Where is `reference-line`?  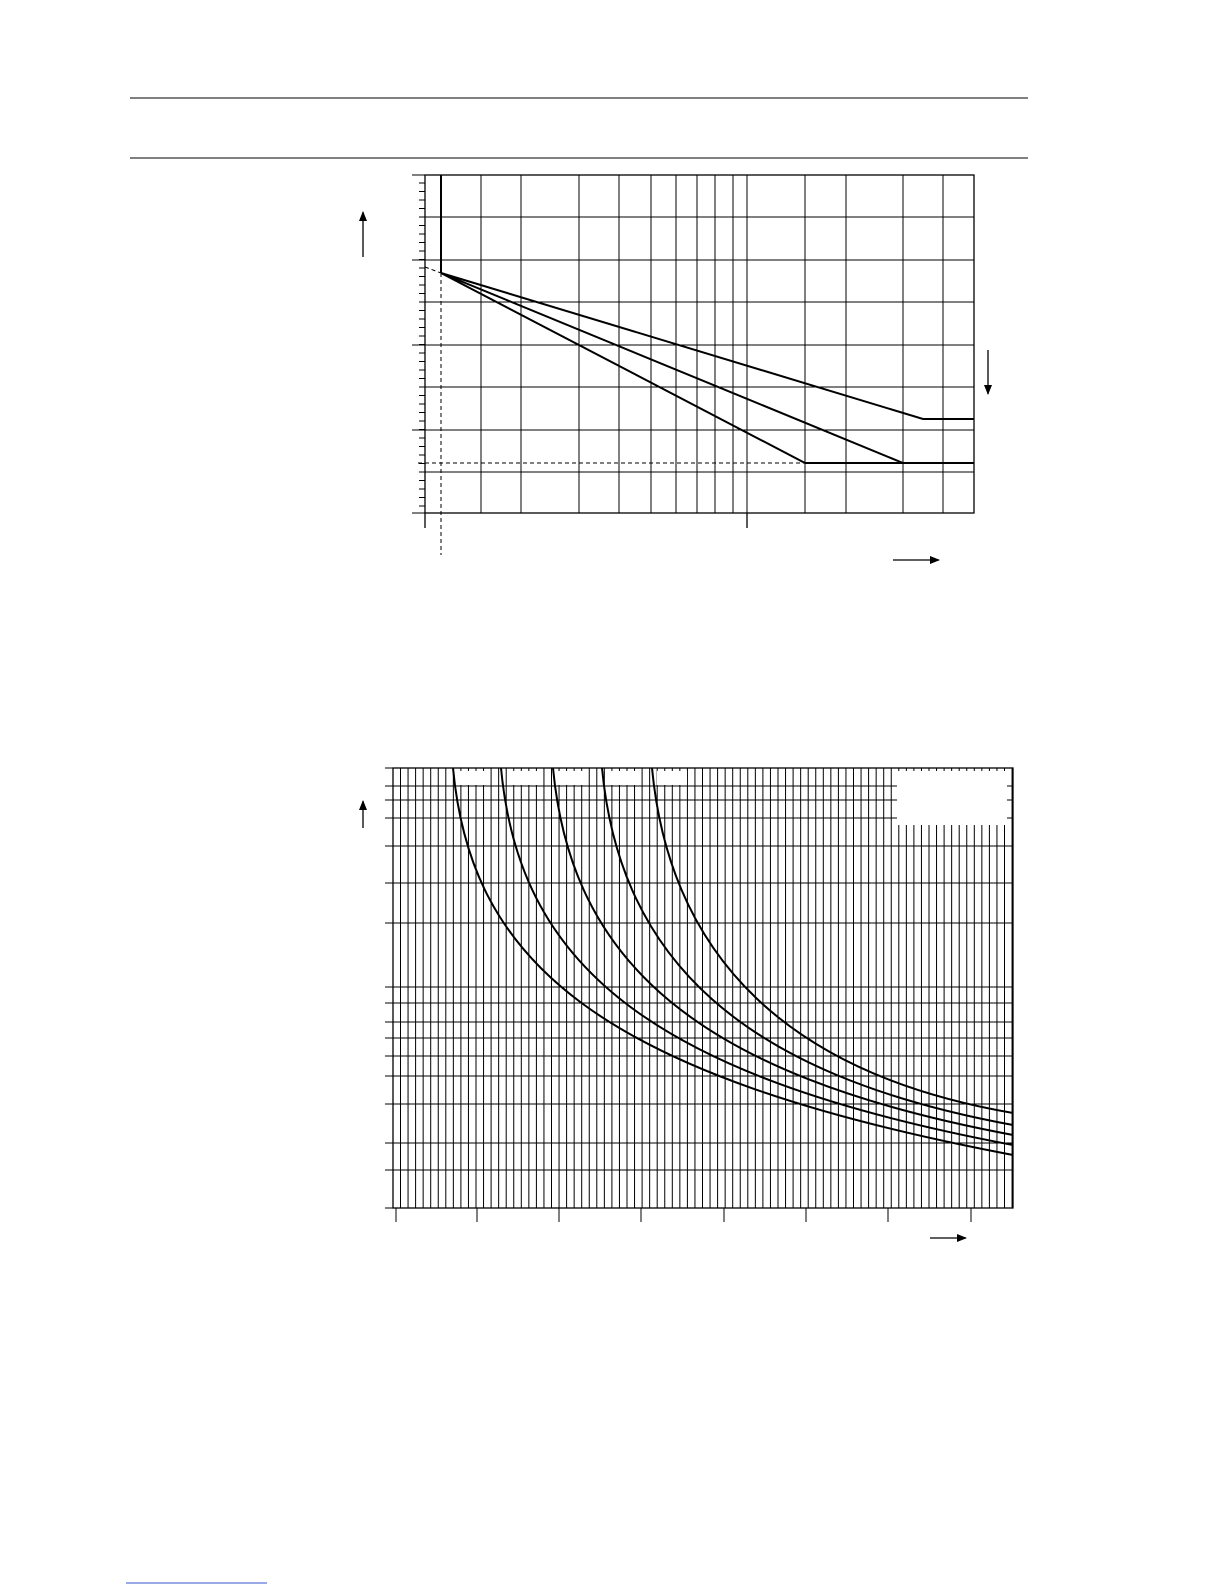 reference-line is located at coordinates (433, 270).